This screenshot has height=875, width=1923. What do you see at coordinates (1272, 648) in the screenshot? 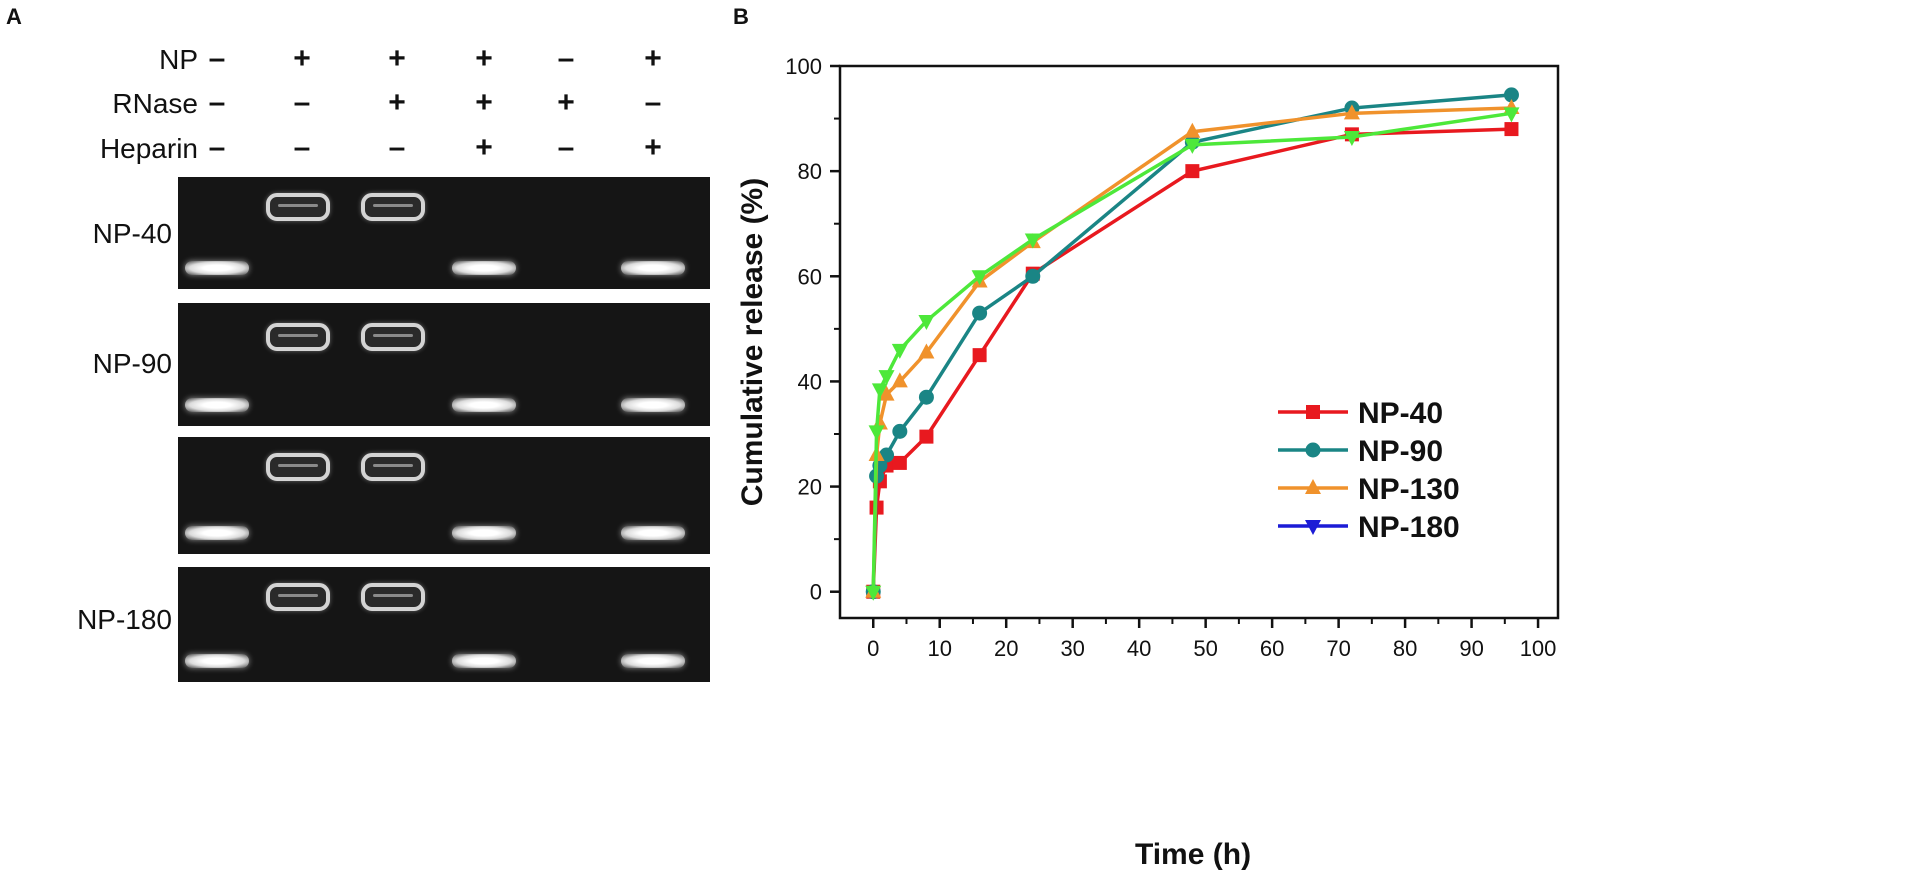
I see `x-tick-label: 60` at bounding box center [1272, 648].